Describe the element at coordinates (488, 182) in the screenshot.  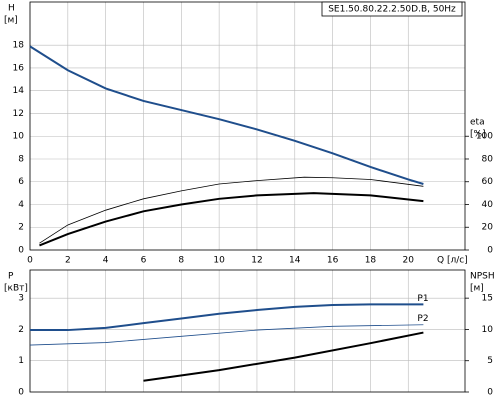
I see `y2-tick-label: 60` at that location.